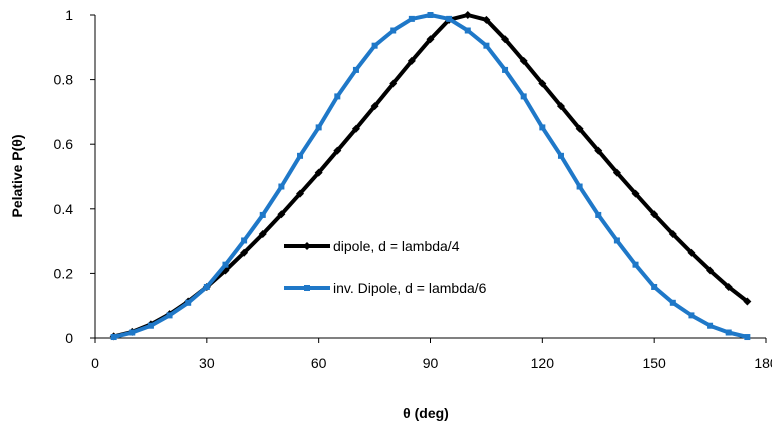 This screenshot has width=772, height=424. What do you see at coordinates (396, 246) in the screenshot?
I see `legend-label: dipole, d = lambda/4` at bounding box center [396, 246].